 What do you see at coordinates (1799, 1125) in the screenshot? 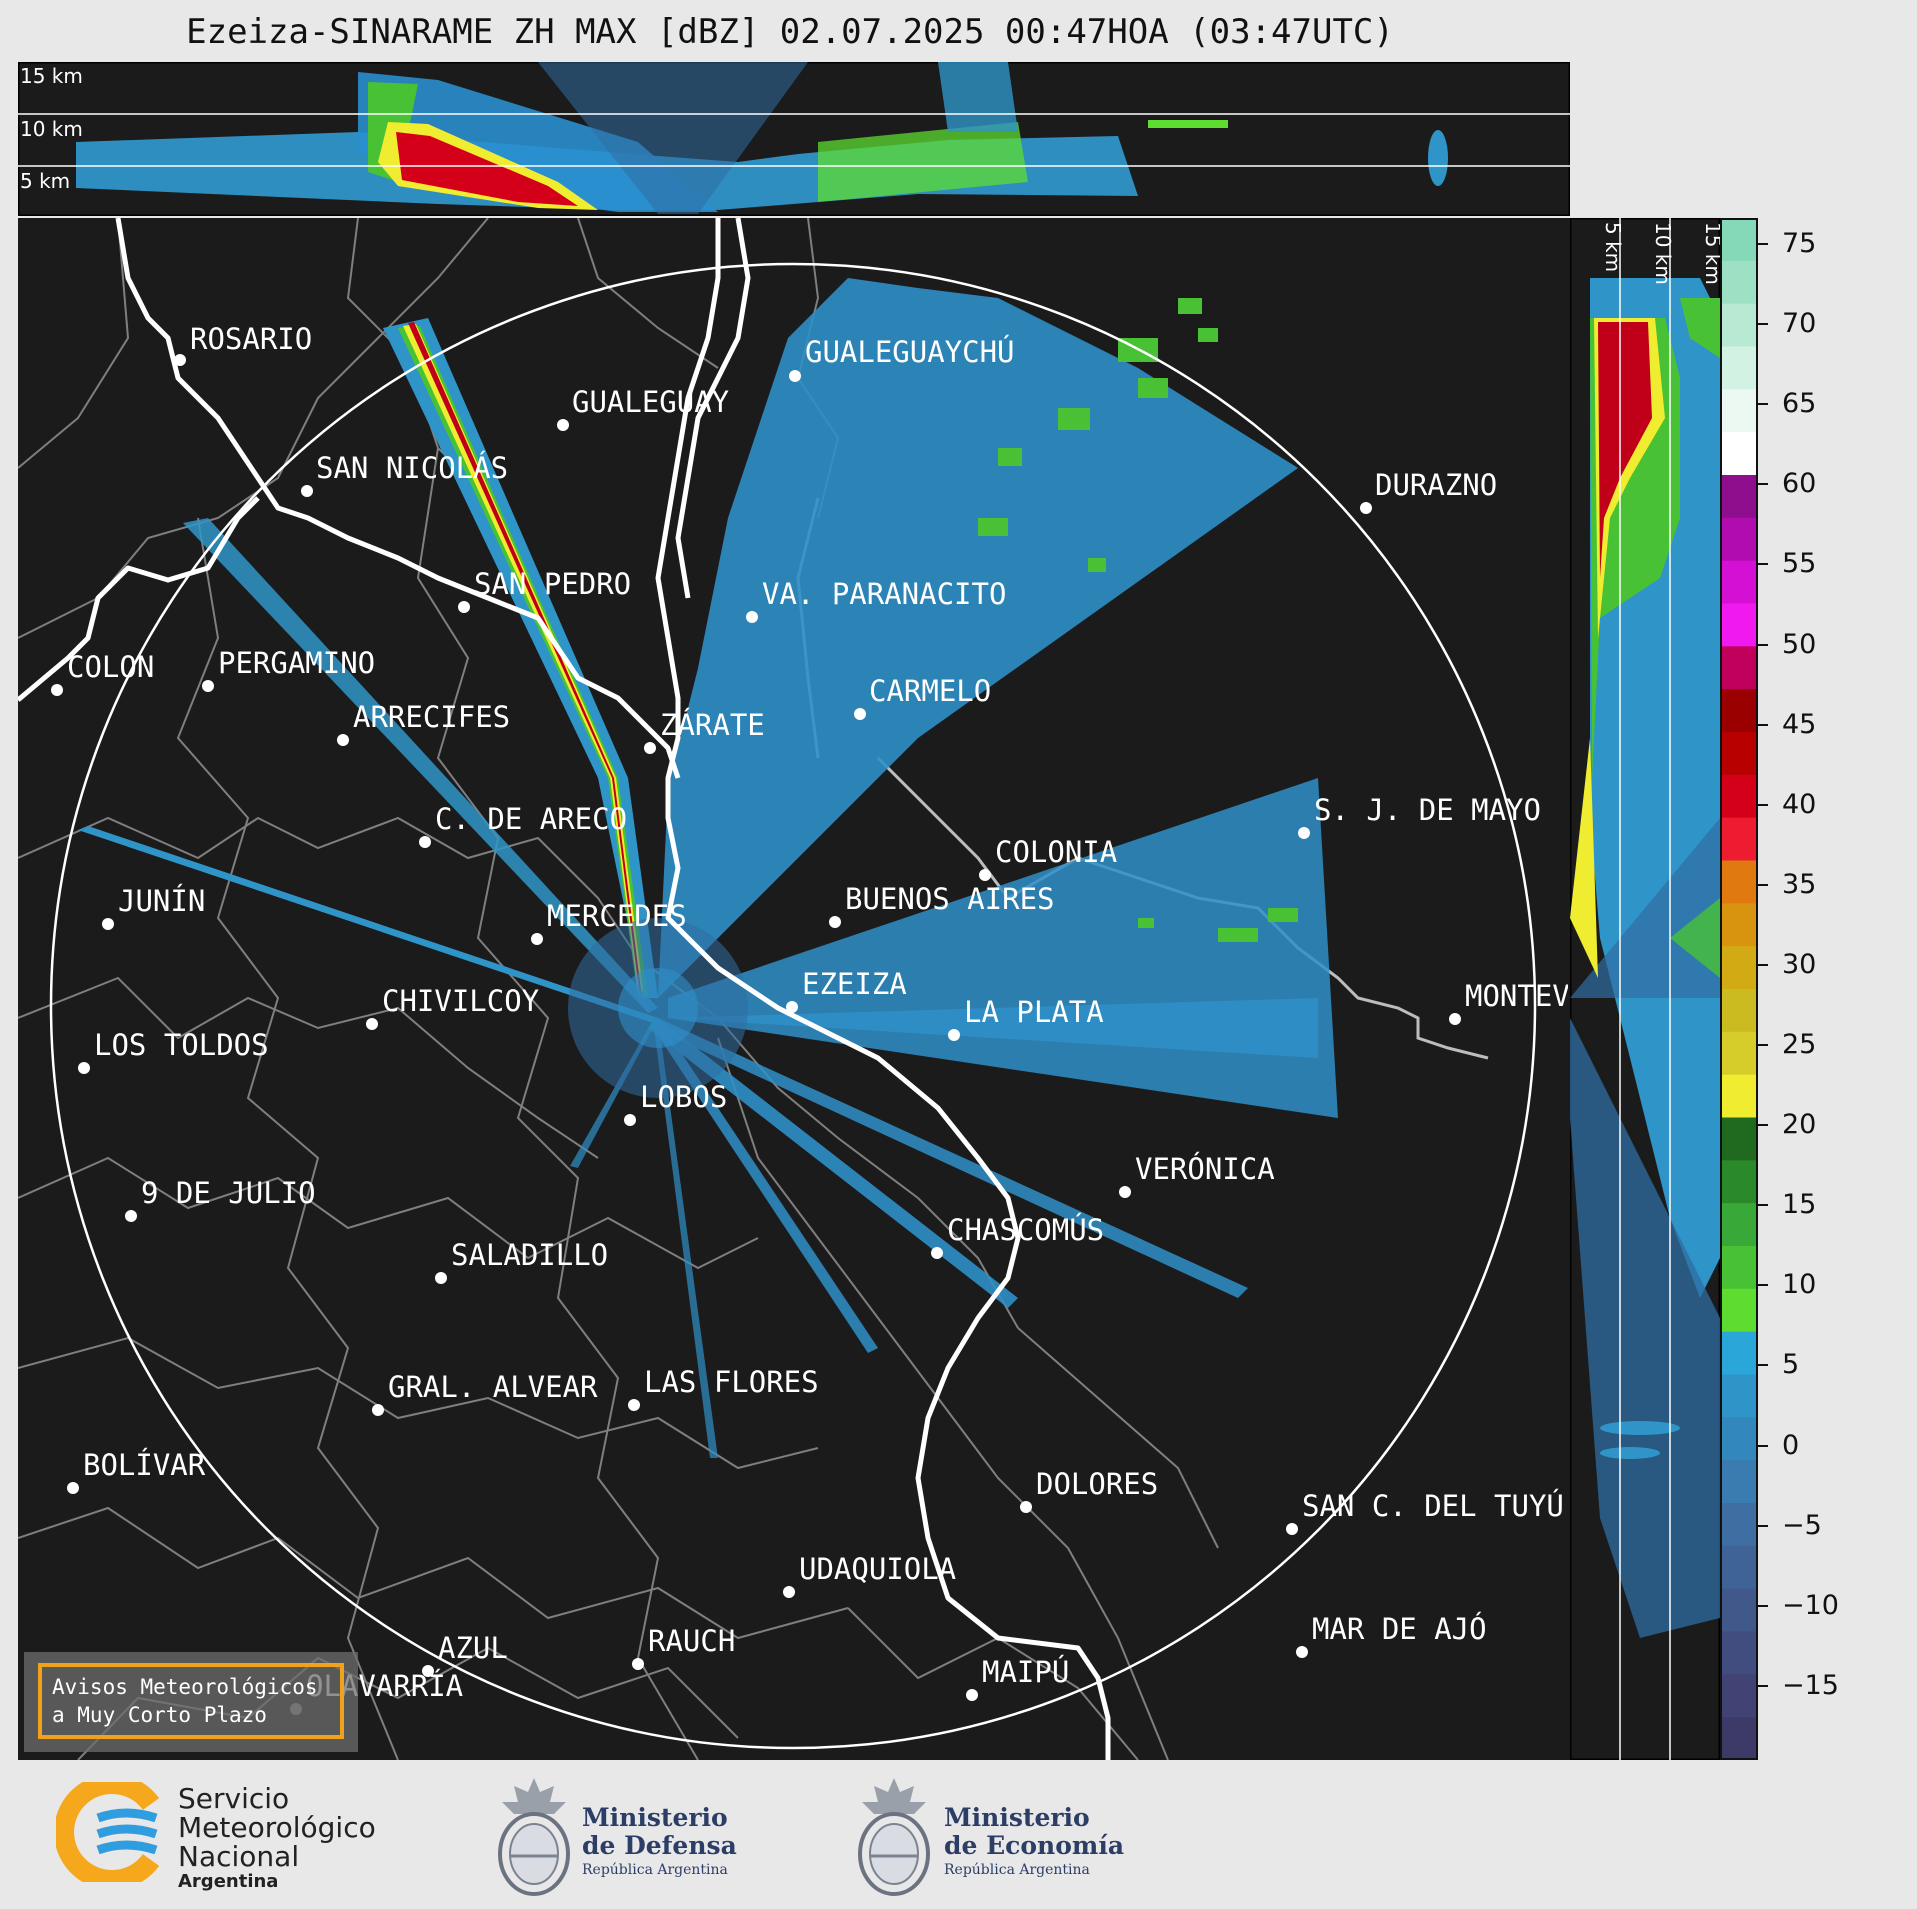
I see `colorbar-tick-label: 20` at bounding box center [1799, 1125].